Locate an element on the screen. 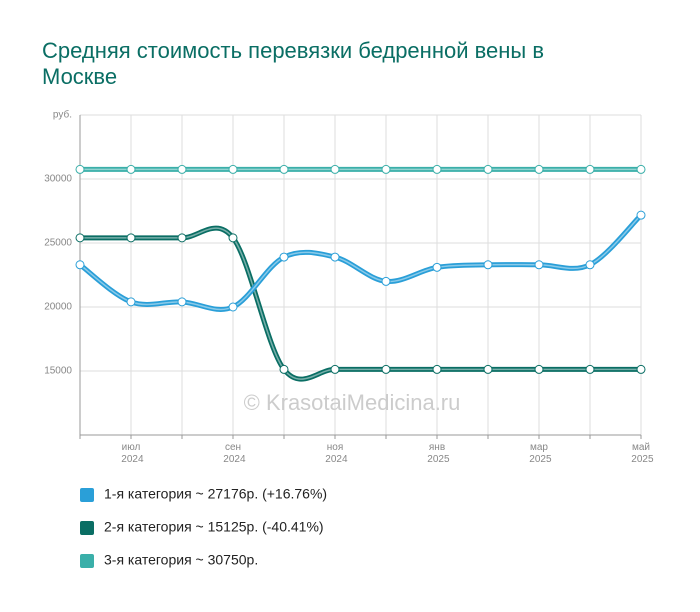  watermark: © KrasotaiMedicina.ru is located at coordinates (352, 402).